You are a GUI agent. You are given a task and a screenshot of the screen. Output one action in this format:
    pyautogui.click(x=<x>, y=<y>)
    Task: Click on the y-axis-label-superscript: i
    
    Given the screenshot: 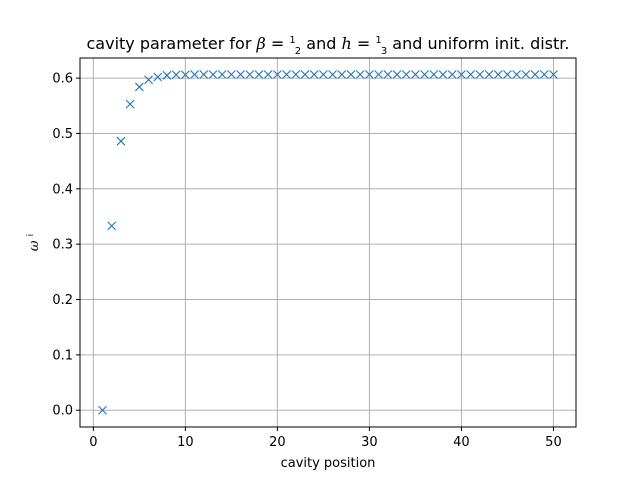 What is the action you would take?
    pyautogui.click(x=31, y=235)
    